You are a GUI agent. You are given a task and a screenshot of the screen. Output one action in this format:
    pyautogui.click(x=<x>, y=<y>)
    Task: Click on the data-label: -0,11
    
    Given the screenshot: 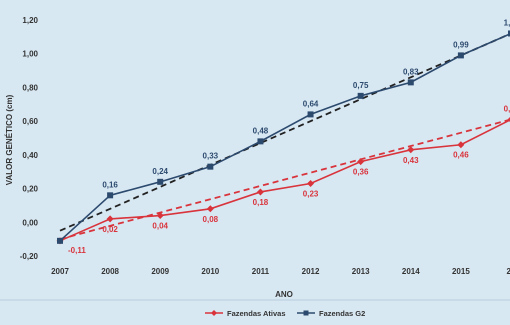 What is the action you would take?
    pyautogui.click(x=77, y=250)
    